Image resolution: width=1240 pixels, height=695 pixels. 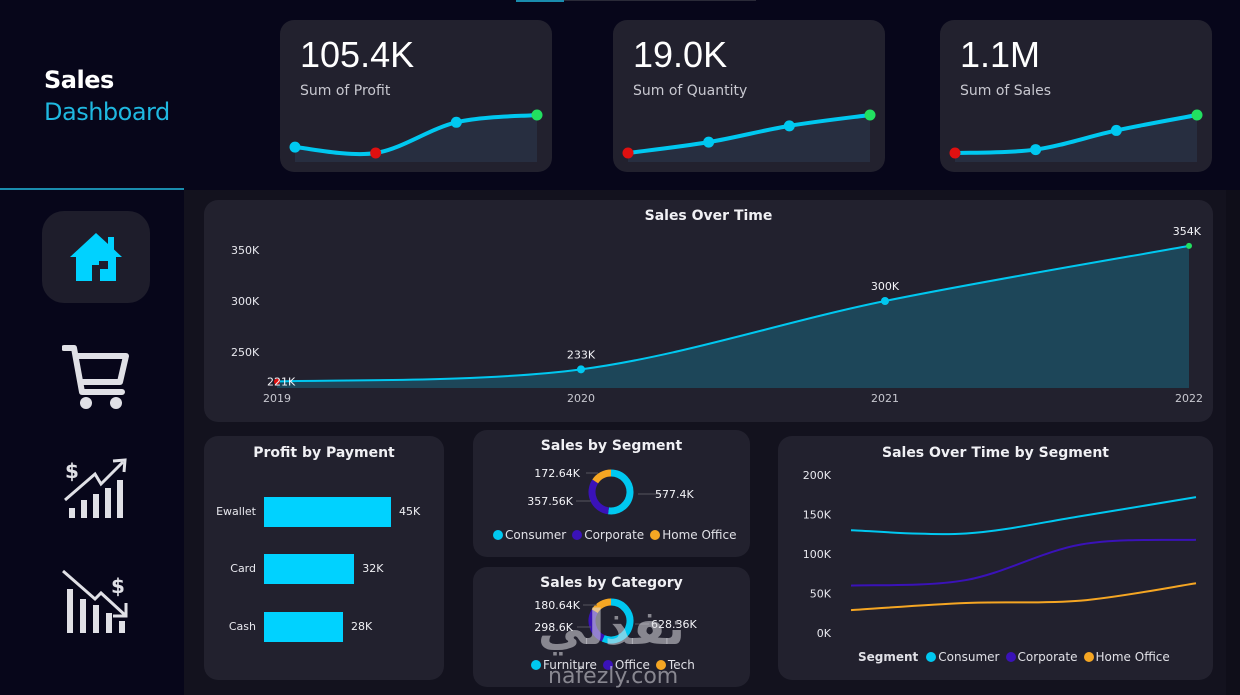 I want to click on legend-label: Office, so click(x=632, y=665).